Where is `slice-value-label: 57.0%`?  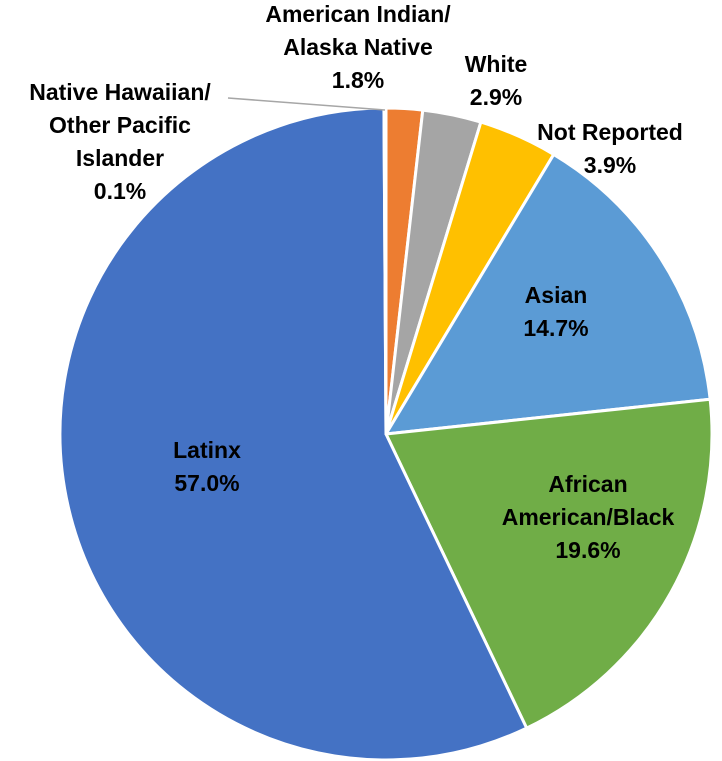
slice-value-label: 57.0% is located at coordinates (206, 483).